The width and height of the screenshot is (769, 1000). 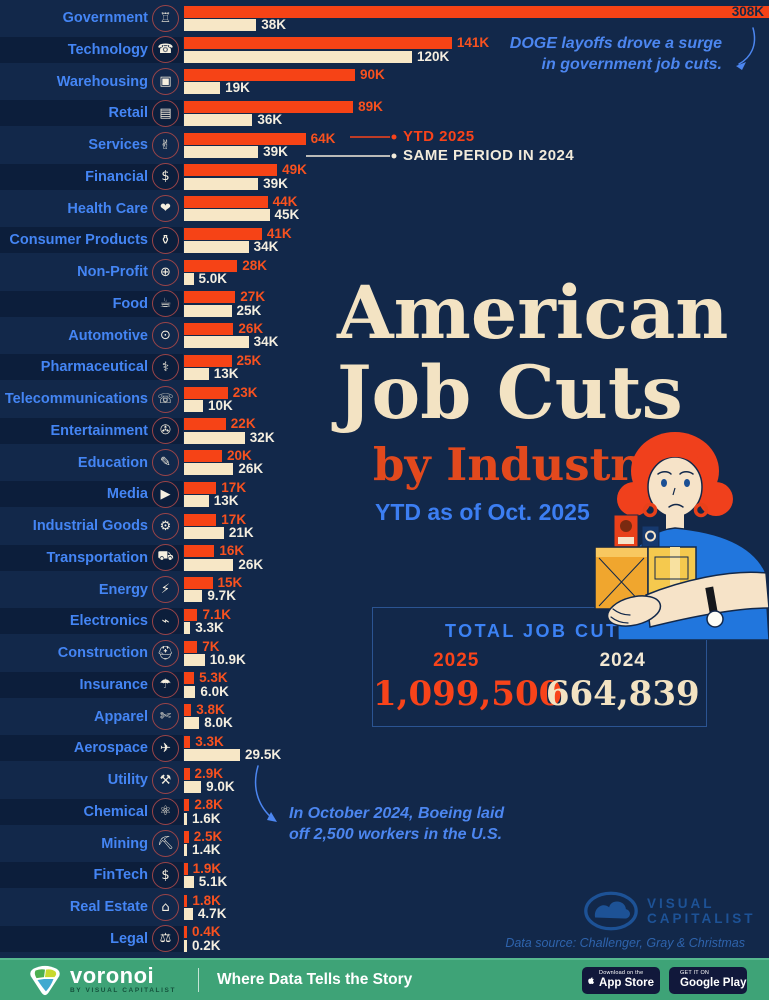 I want to click on chart-row: Electronics ⌁ 7.1K 3.3K, so click(x=384, y=621).